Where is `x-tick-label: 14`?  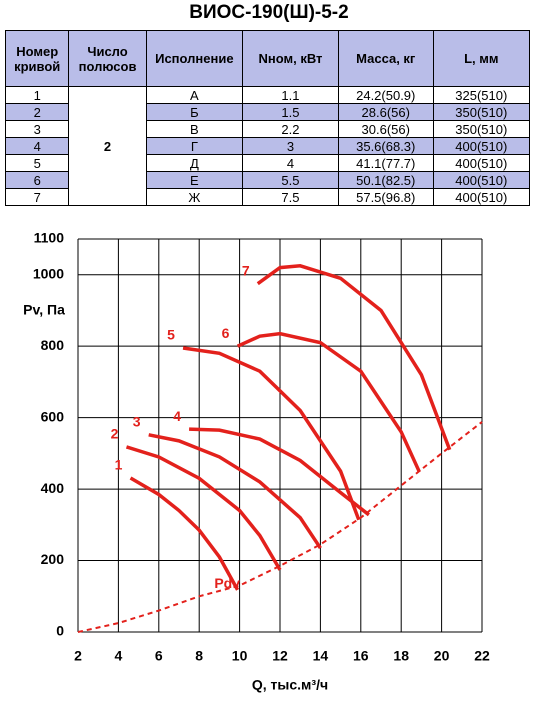
x-tick-label: 14 is located at coordinates (321, 656).